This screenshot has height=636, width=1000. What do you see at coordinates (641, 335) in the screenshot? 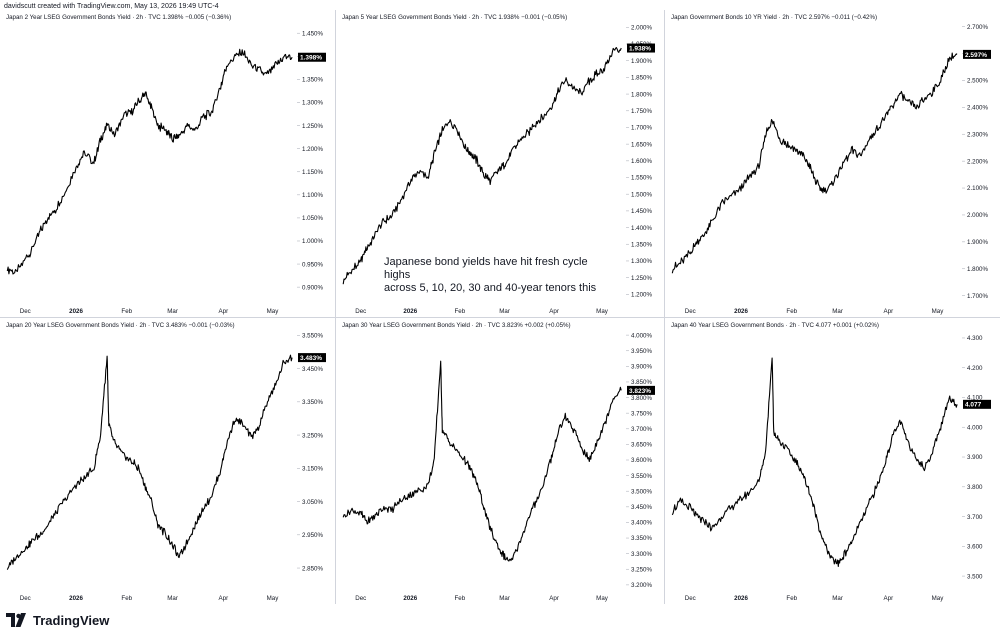
I see `y-tick-label: 4.000%` at bounding box center [641, 335].